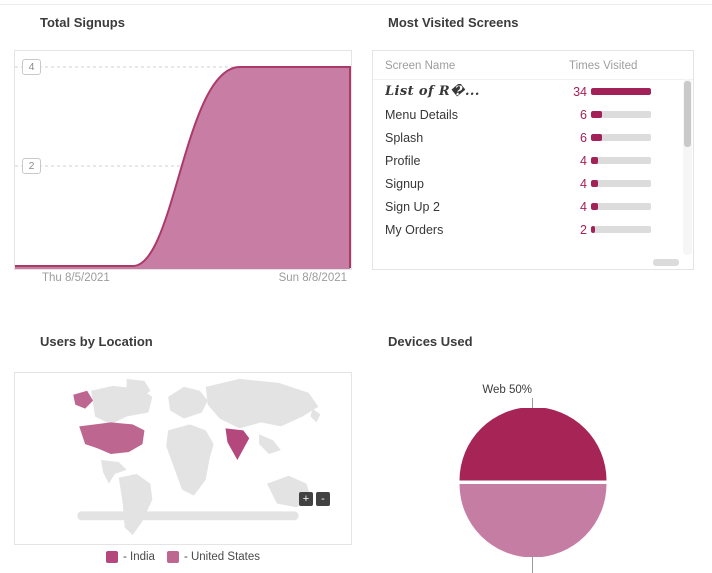 The width and height of the screenshot is (712, 573). I want to click on map-region-united-states, so click(112, 438).